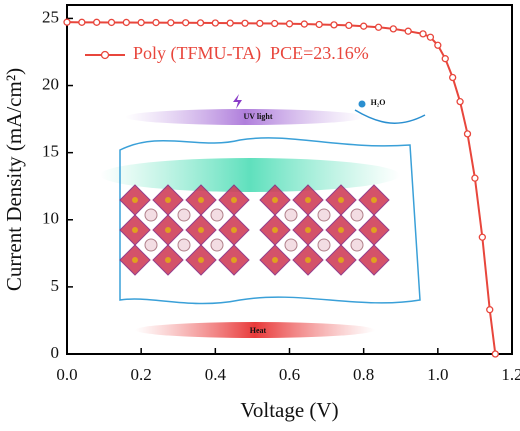 This screenshot has width=520, height=431. What do you see at coordinates (390, 116) in the screenshot?
I see `water-arrow` at bounding box center [390, 116].